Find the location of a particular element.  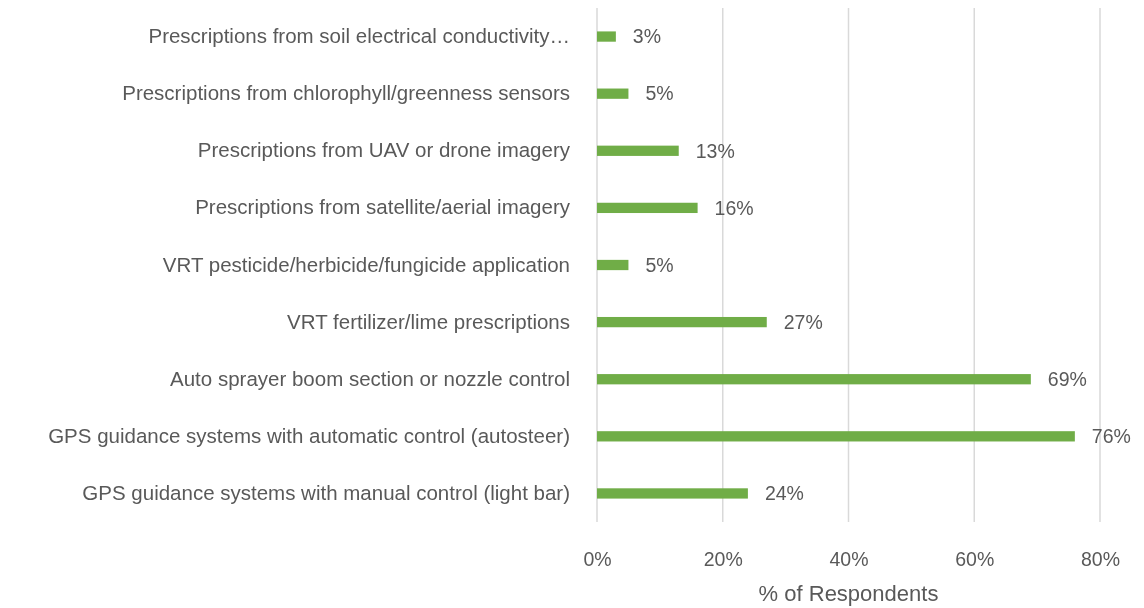

y-tick-label: VRT pesticide/herbicide/fungicide application is located at coordinates (366, 264).